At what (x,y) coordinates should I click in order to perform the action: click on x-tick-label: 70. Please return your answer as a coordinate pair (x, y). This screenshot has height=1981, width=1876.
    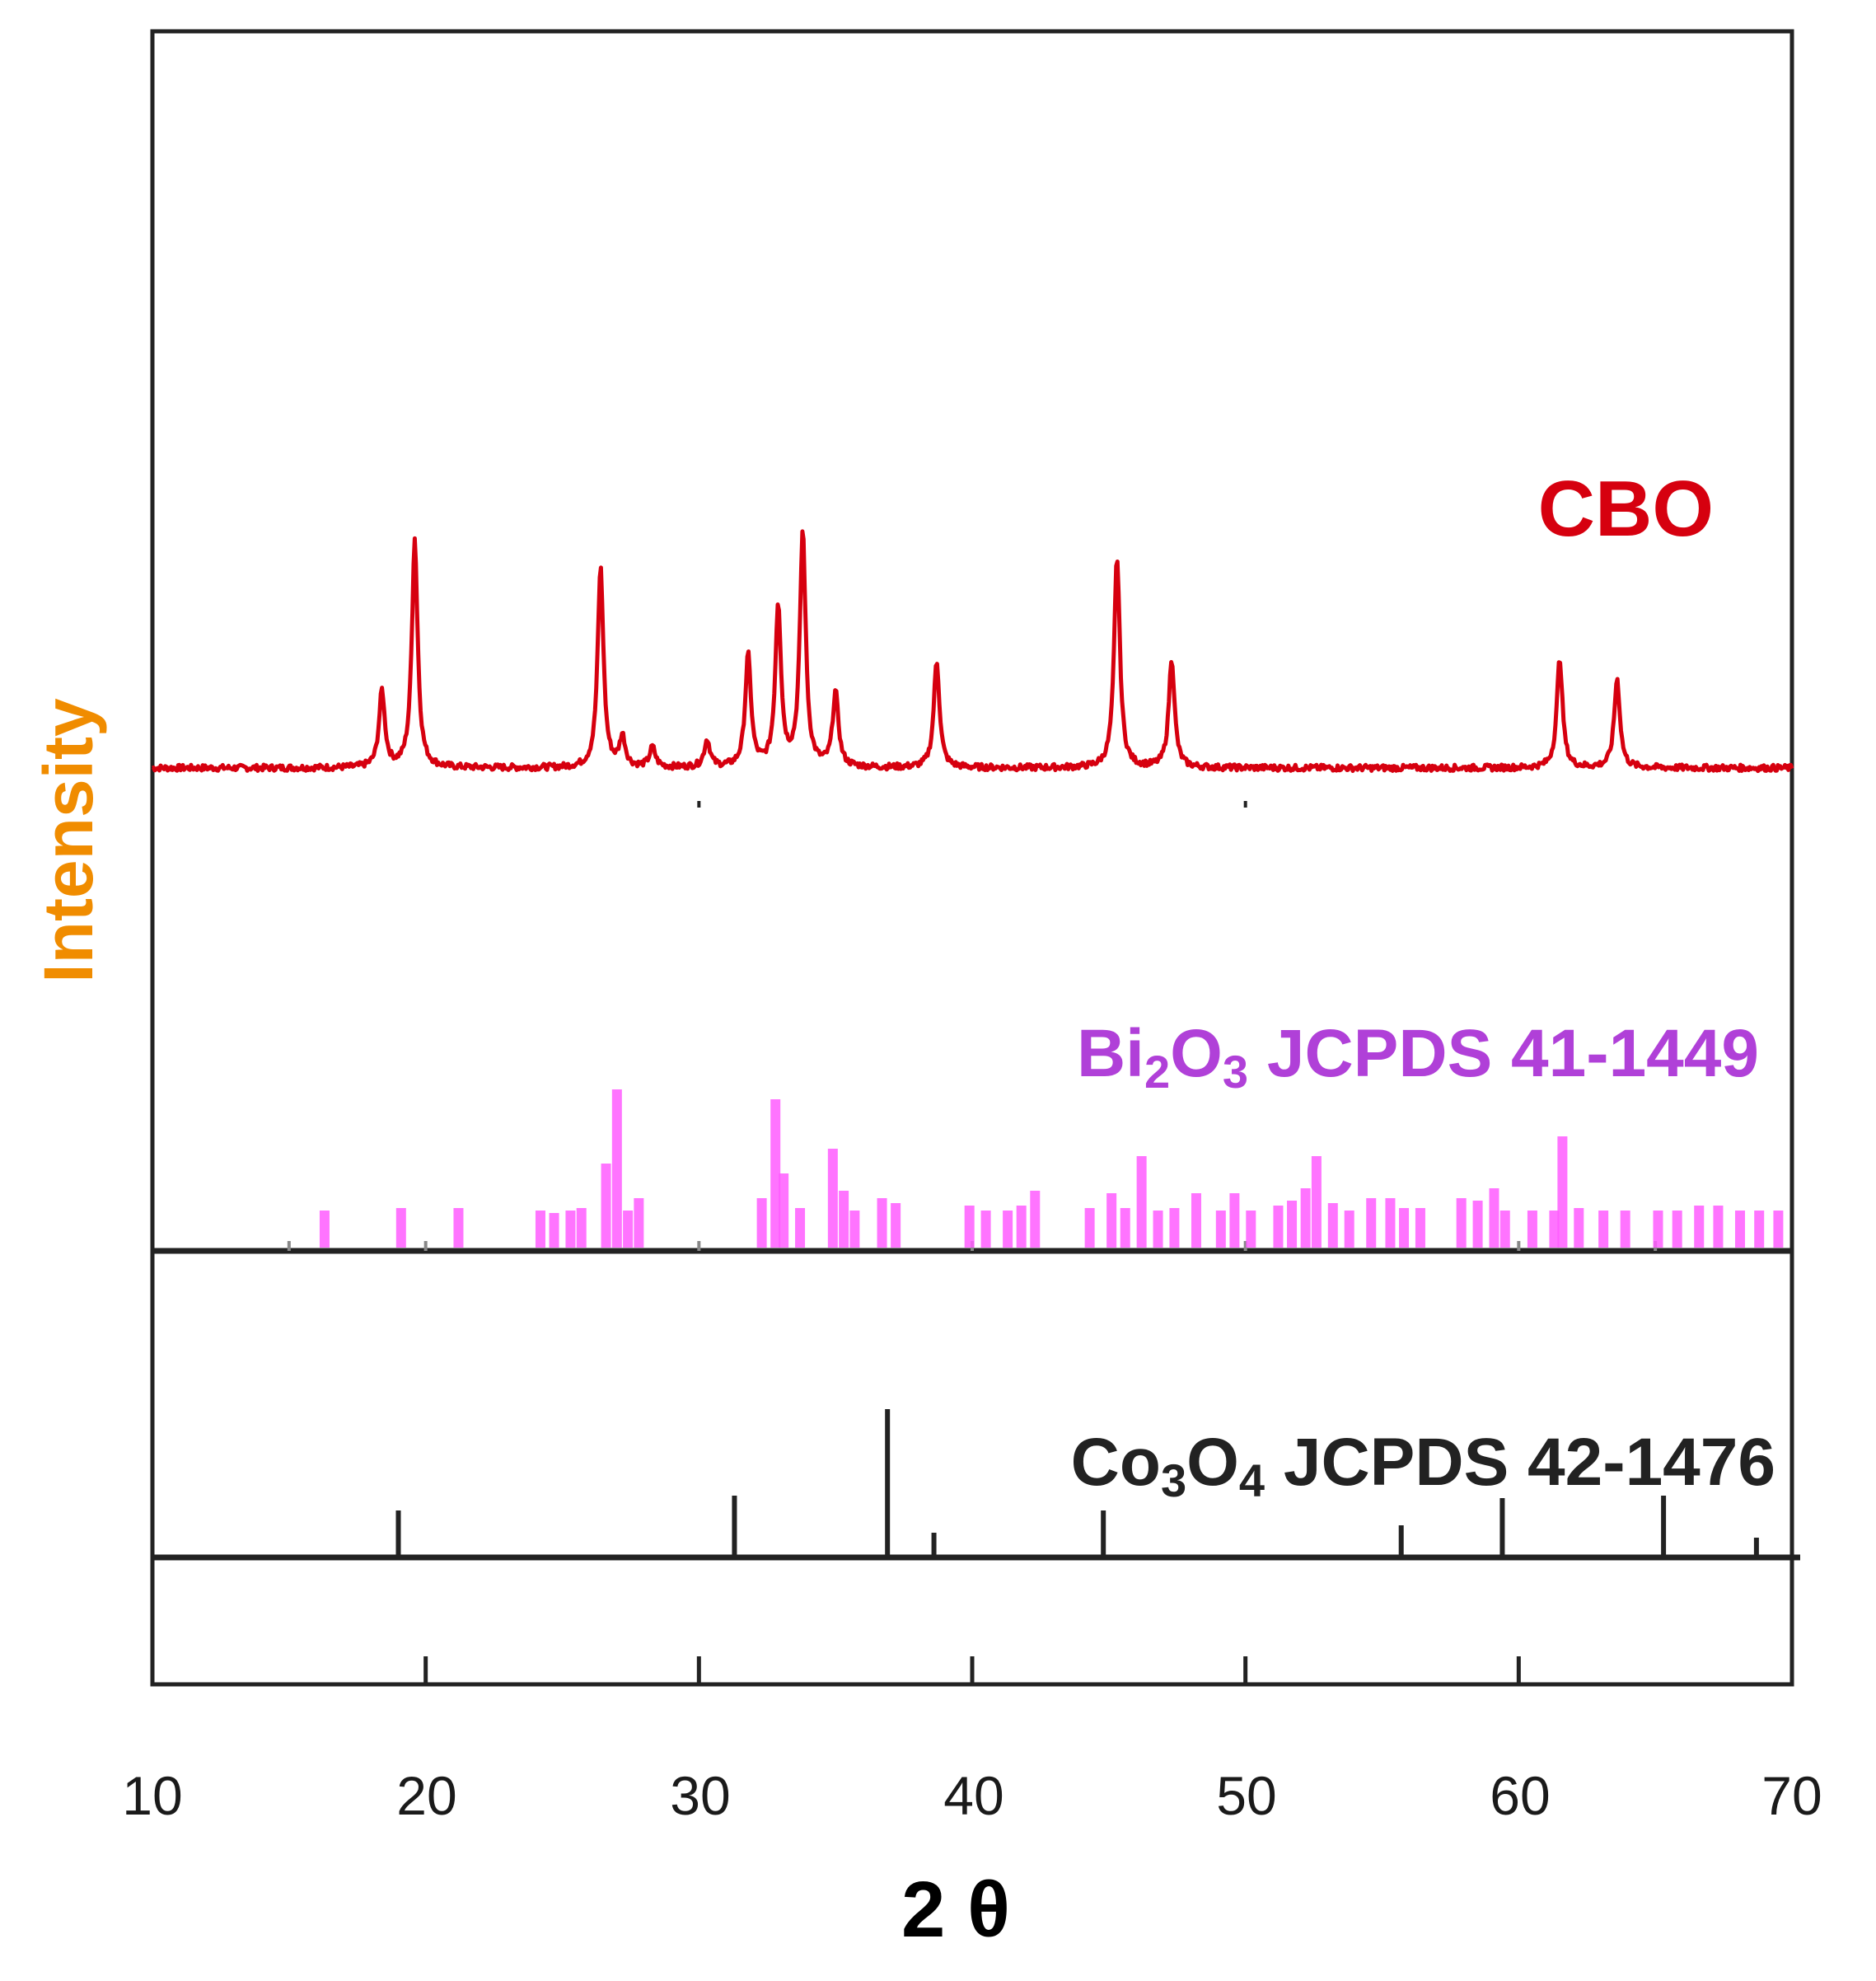
    Looking at the image, I should click on (1792, 1796).